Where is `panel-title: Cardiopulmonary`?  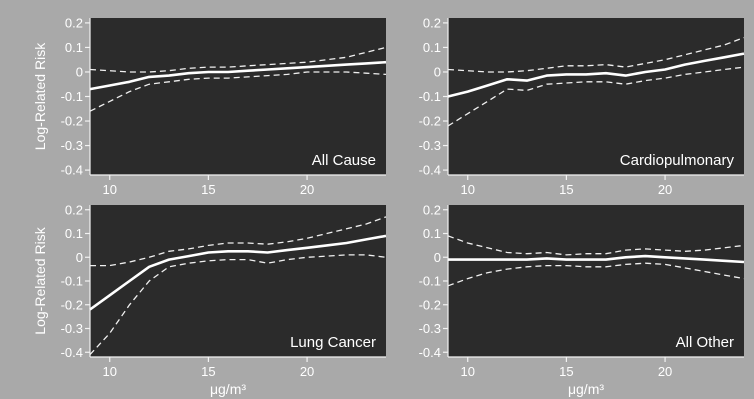
panel-title: Cardiopulmonary is located at coordinates (677, 160).